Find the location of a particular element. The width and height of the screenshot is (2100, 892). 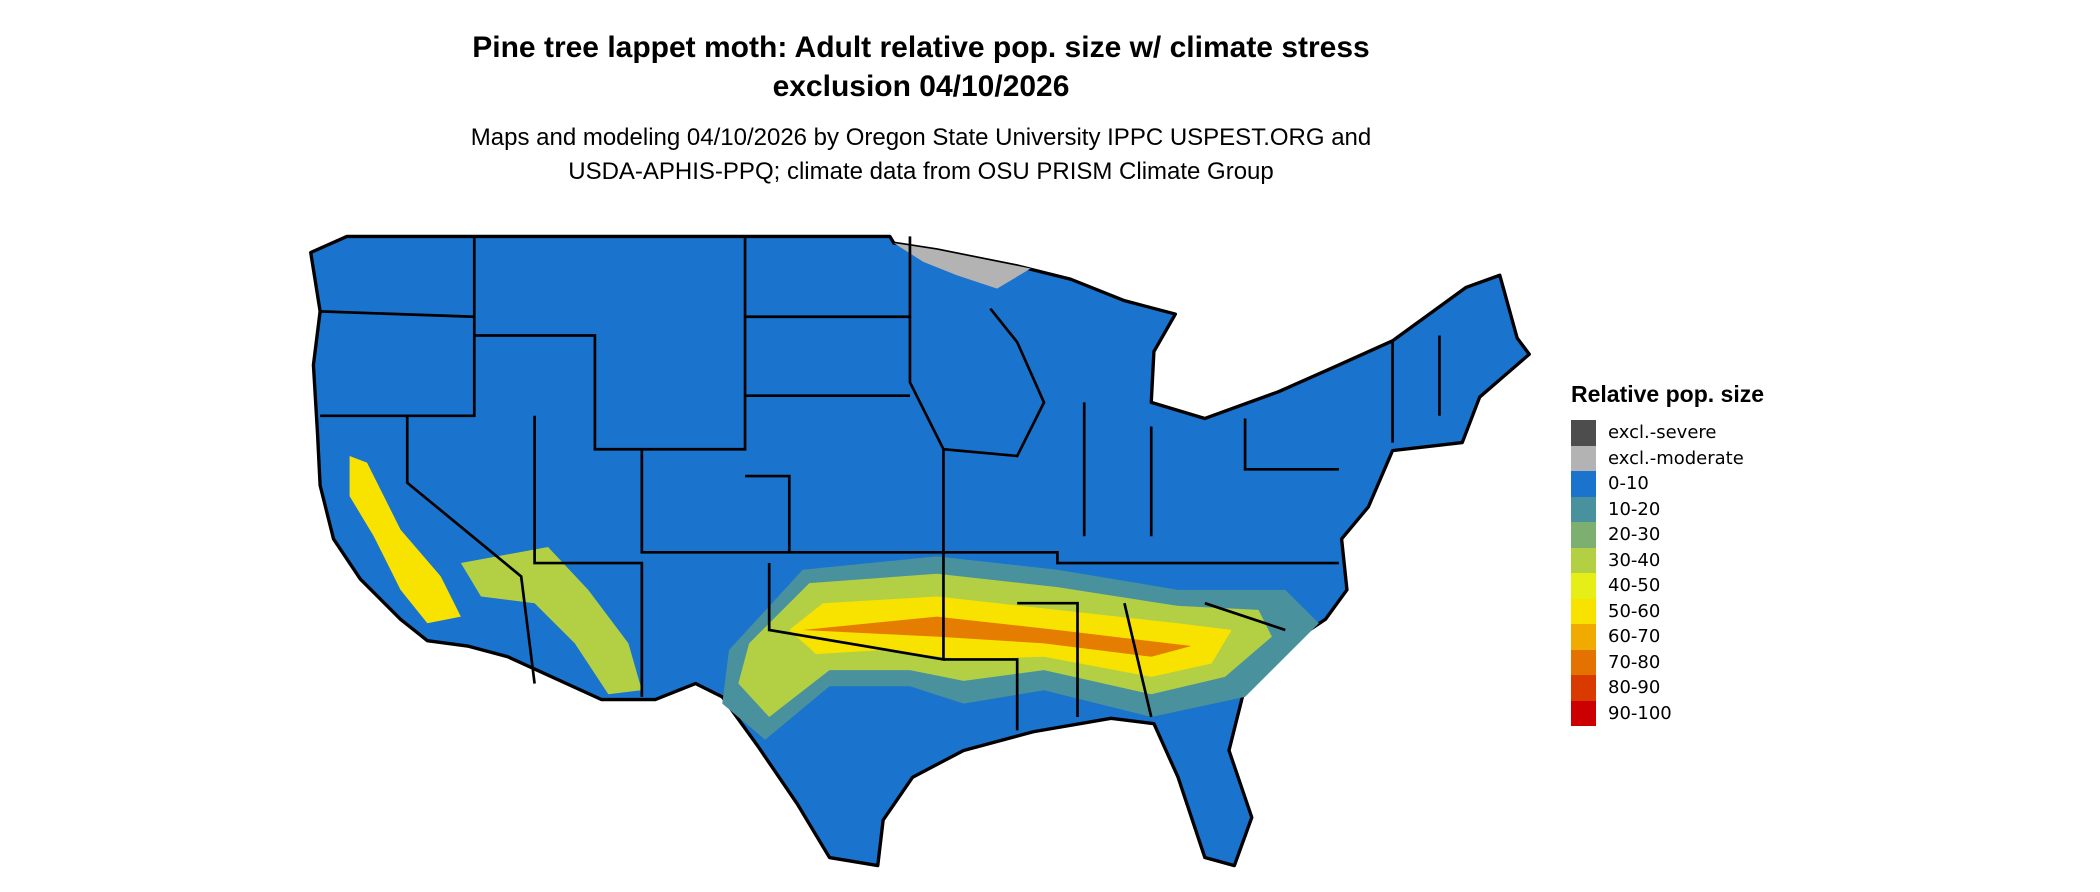

legend-label: 0-10 is located at coordinates (1628, 484).